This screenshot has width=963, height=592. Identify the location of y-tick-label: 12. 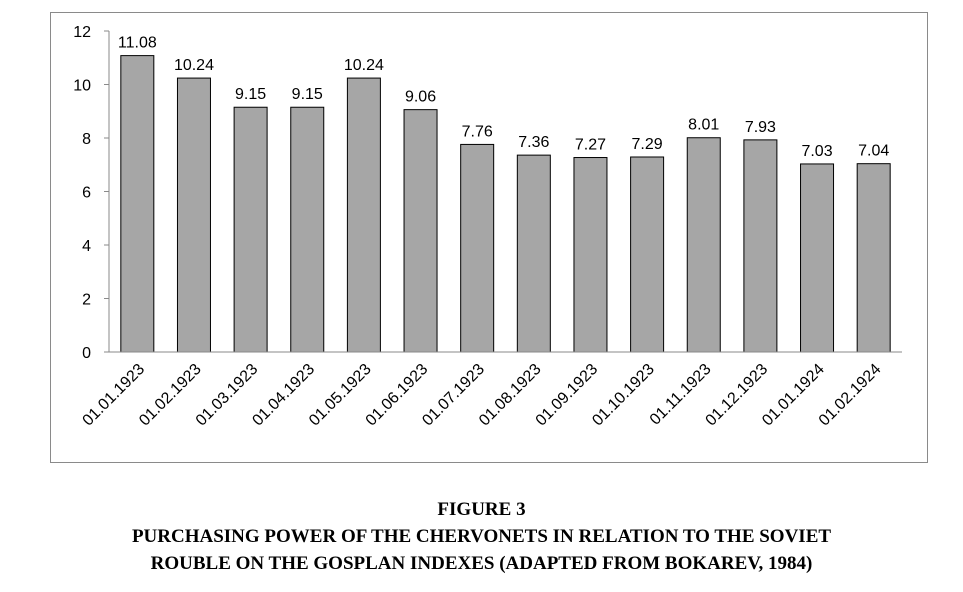
(82, 32).